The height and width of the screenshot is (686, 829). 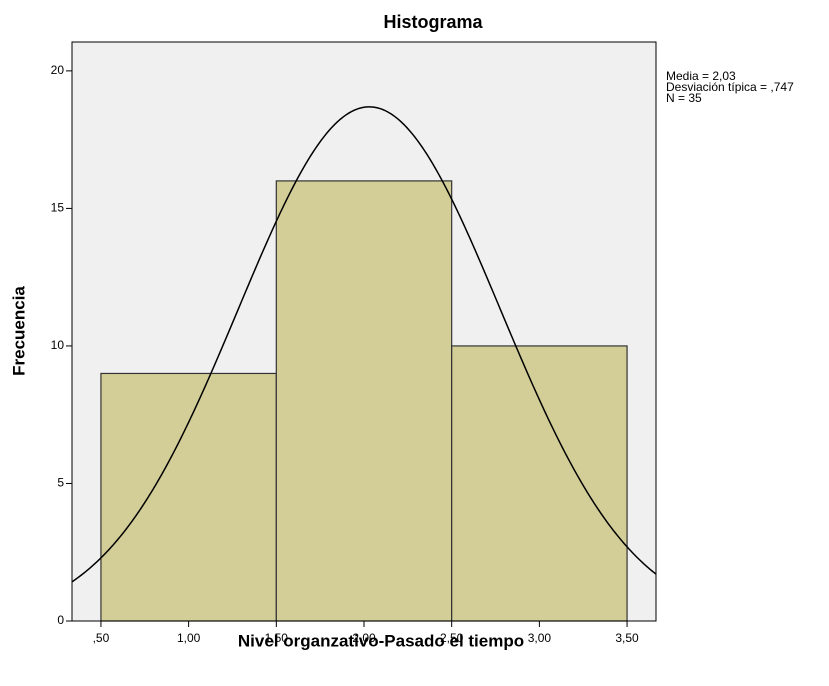 I want to click on y-tick-label: 15, so click(x=58, y=208).